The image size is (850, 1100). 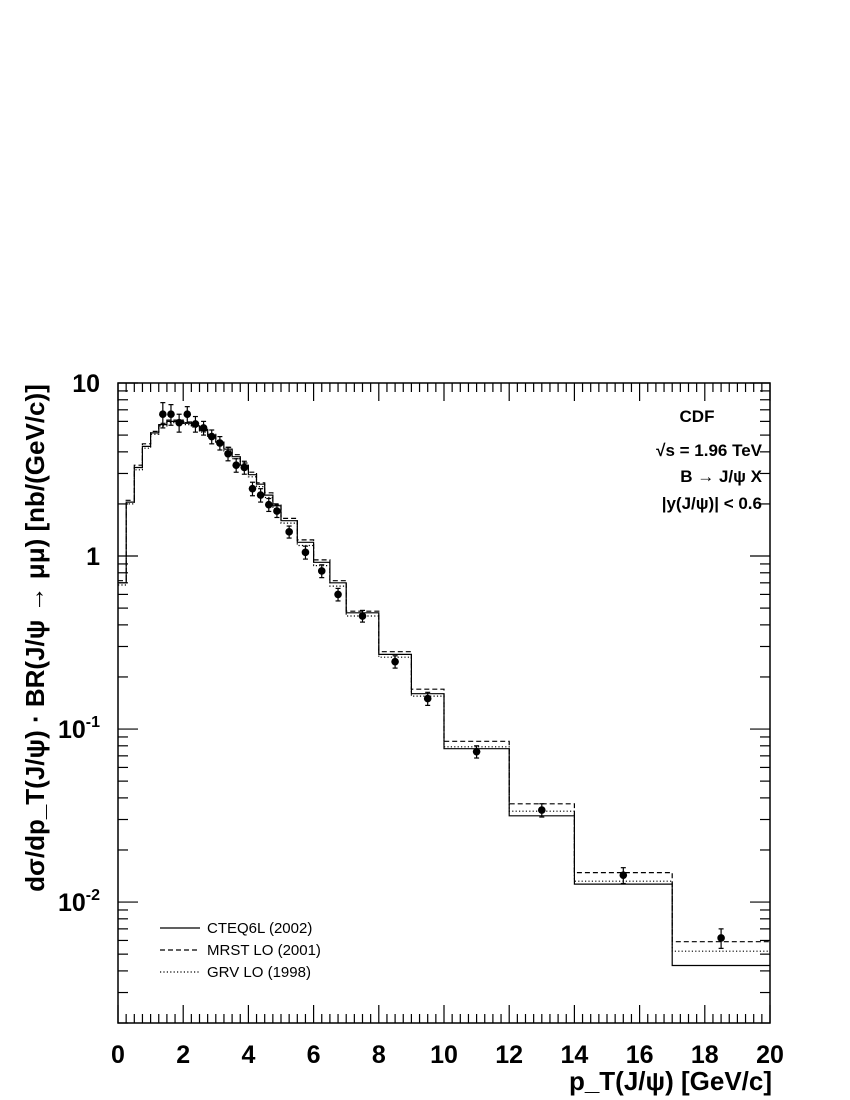 What do you see at coordinates (79, 902) in the screenshot?
I see `y-tick-label: 10⁻²` at bounding box center [79, 902].